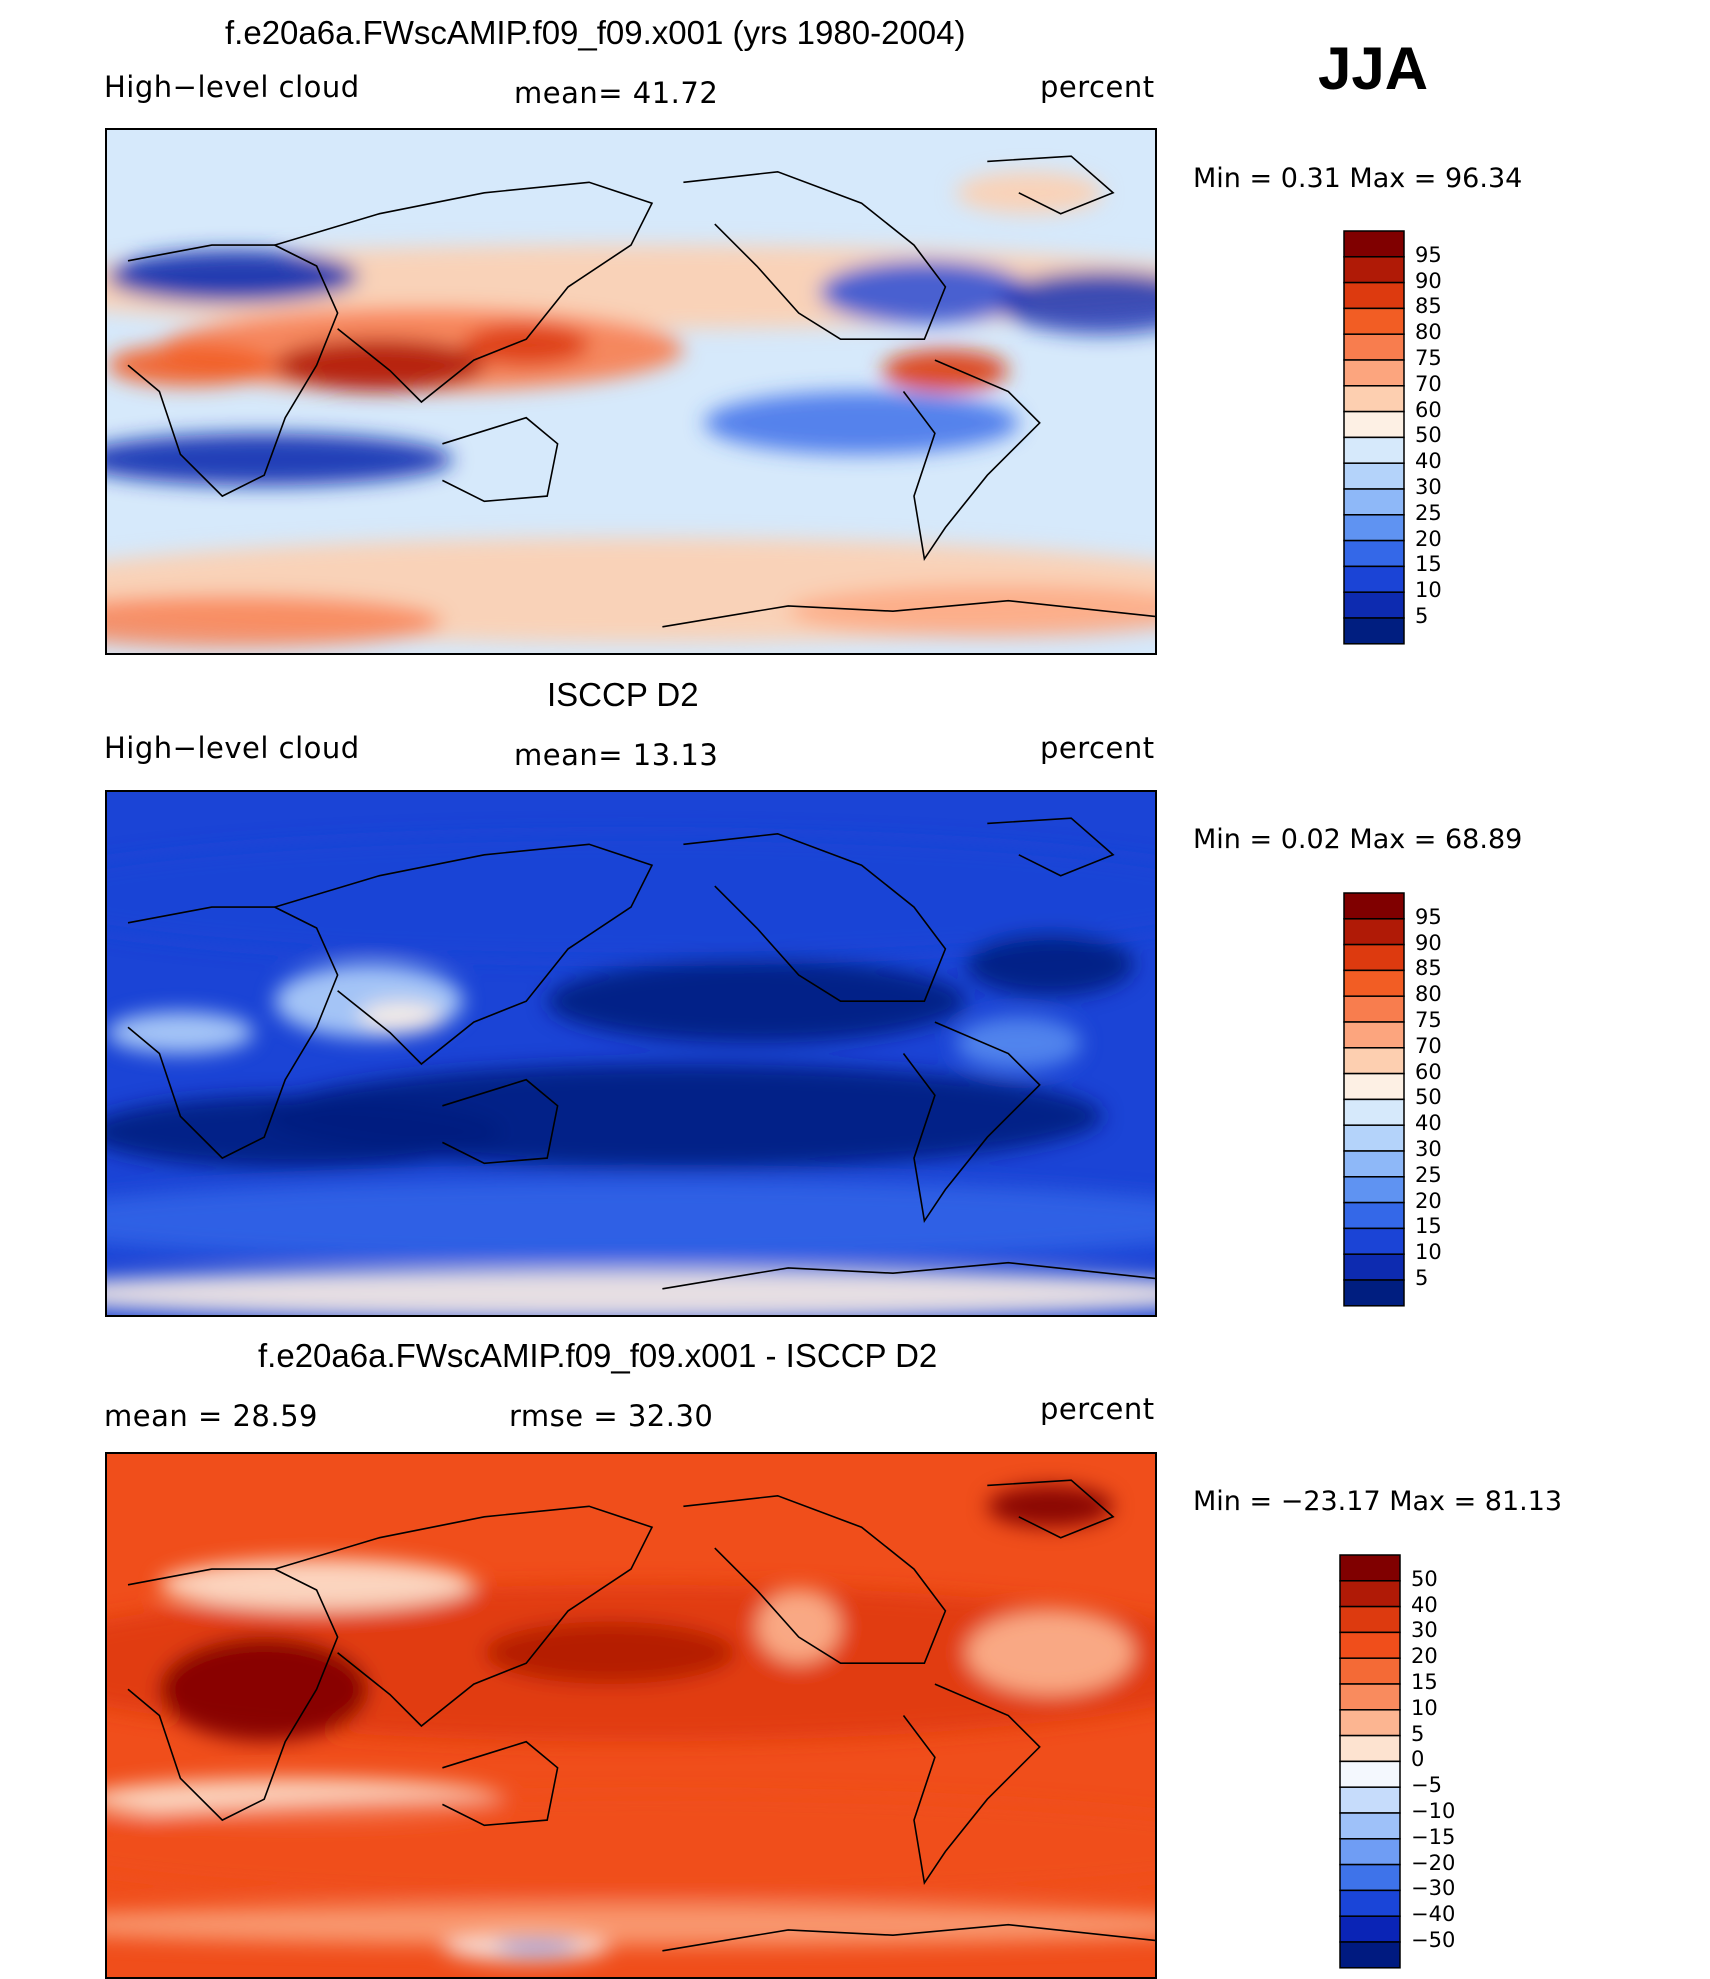 The height and width of the screenshot is (1979, 1710). I want to click on colorbar-tick-label: 90, so click(1428, 280).